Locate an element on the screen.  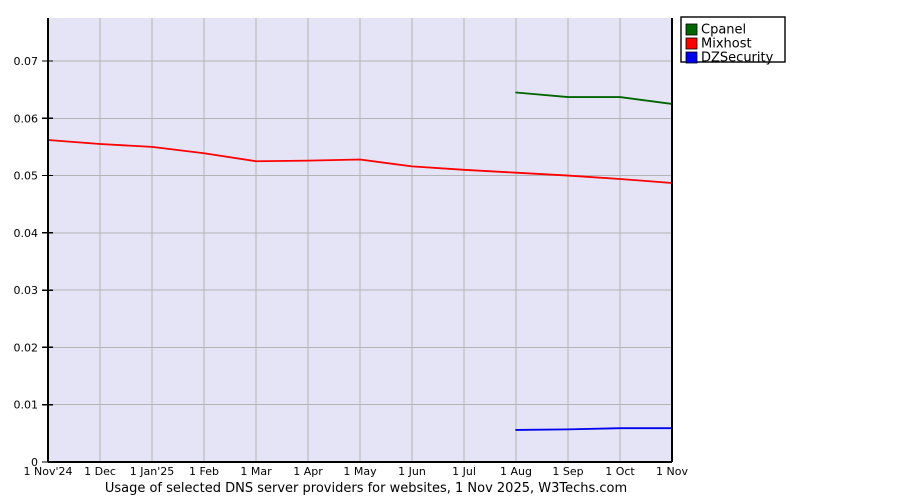
y-axis-tick-label: 0.07 is located at coordinates (26, 61).